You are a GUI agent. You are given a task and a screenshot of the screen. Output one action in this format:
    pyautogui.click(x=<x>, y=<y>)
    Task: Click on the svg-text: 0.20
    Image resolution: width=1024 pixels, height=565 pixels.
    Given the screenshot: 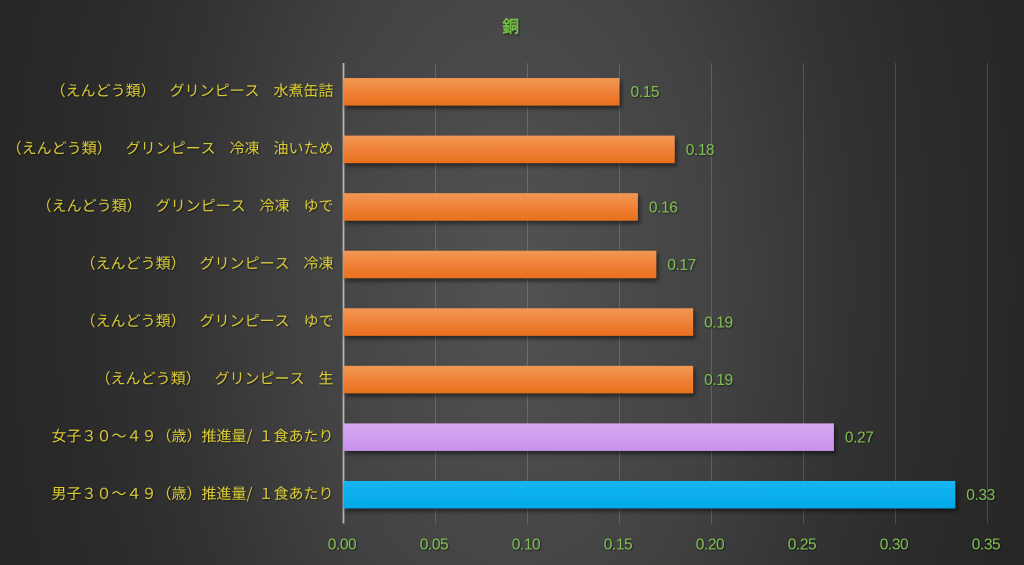 What is the action you would take?
    pyautogui.click(x=710, y=544)
    